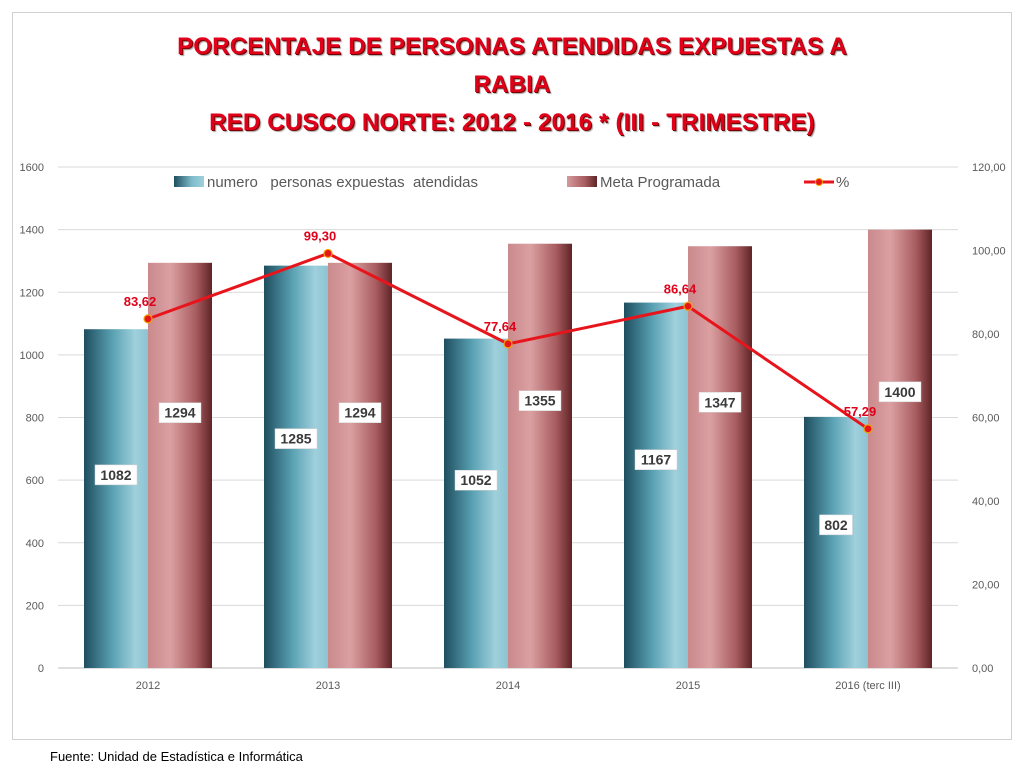  Describe the element at coordinates (32, 293) in the screenshot. I see `y-tick-label: 1200` at that location.